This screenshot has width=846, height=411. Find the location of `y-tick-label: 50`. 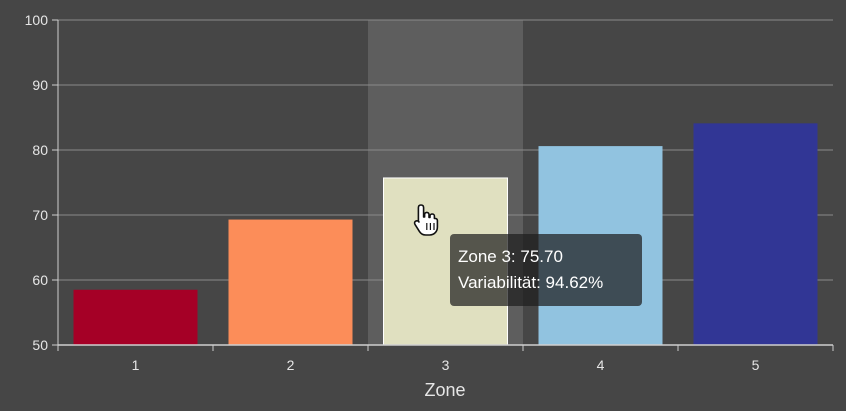

y-tick-label: 50 is located at coordinates (40, 345).